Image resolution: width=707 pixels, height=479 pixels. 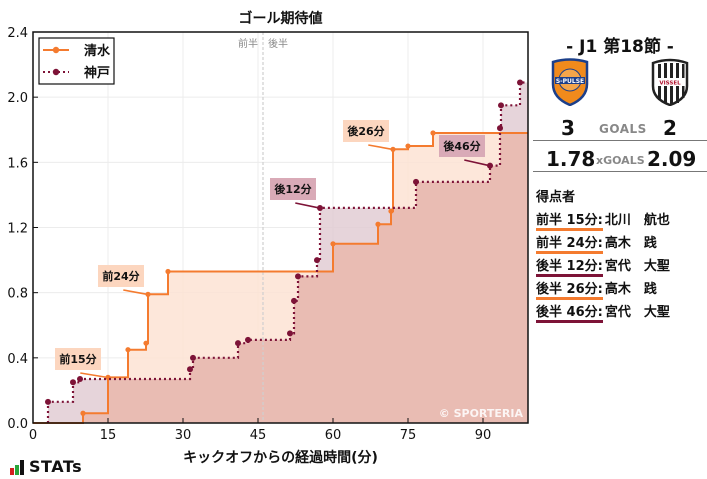 What do you see at coordinates (569, 220) in the screenshot?
I see `scorer-time: 前半 15分:` at bounding box center [569, 220].